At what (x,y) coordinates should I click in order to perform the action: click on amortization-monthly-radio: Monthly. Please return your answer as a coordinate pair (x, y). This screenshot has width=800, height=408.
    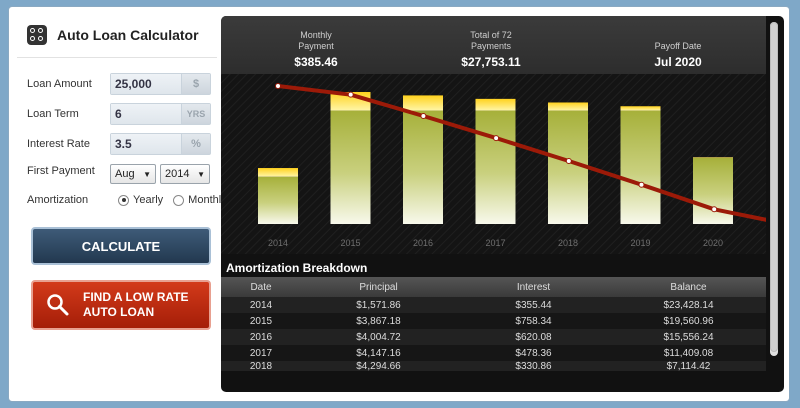
    Looking at the image, I should click on (200, 200).